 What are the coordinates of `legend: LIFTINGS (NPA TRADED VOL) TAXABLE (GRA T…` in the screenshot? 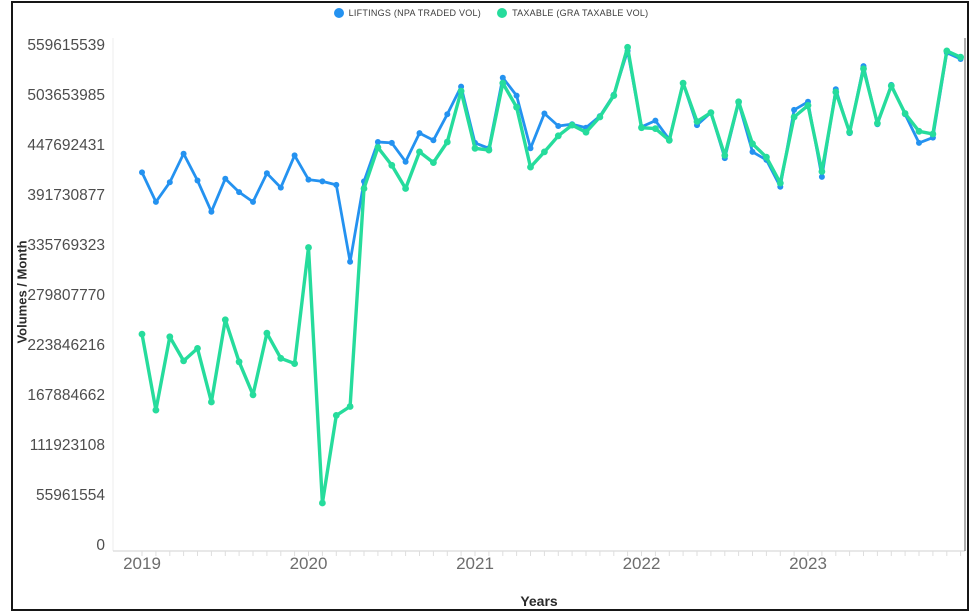 It's located at (491, 13).